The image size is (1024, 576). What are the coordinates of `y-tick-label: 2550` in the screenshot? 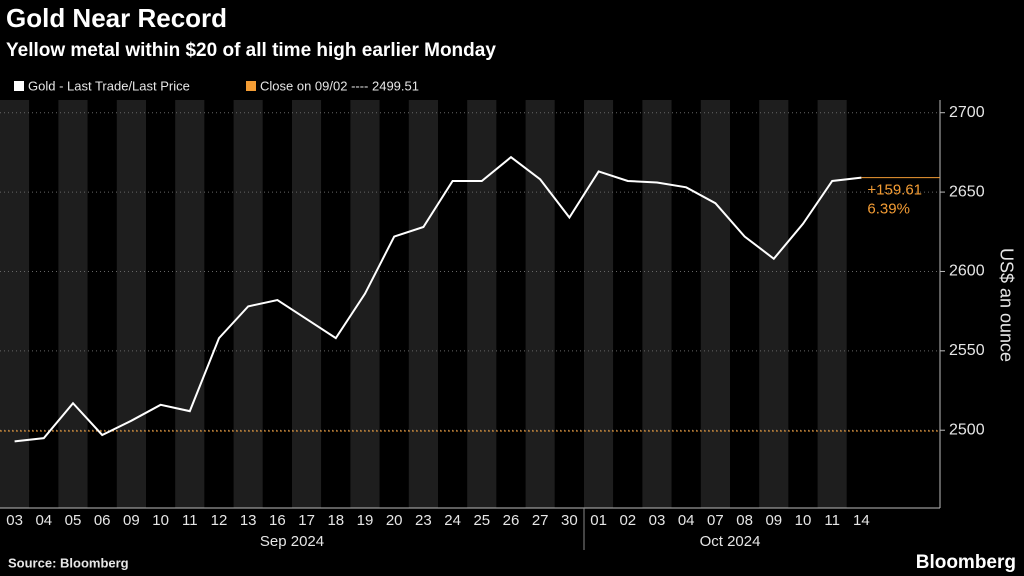 It's located at (967, 350).